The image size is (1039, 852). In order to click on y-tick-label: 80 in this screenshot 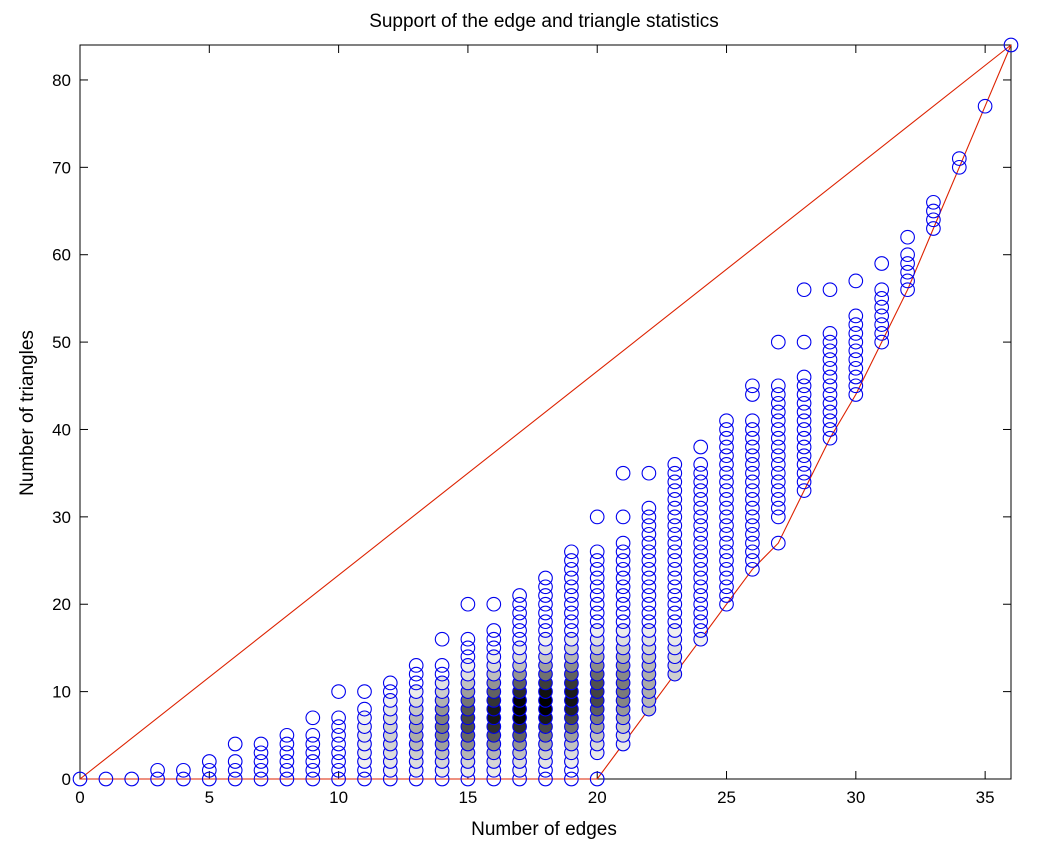, I will do `click(61, 80)`.